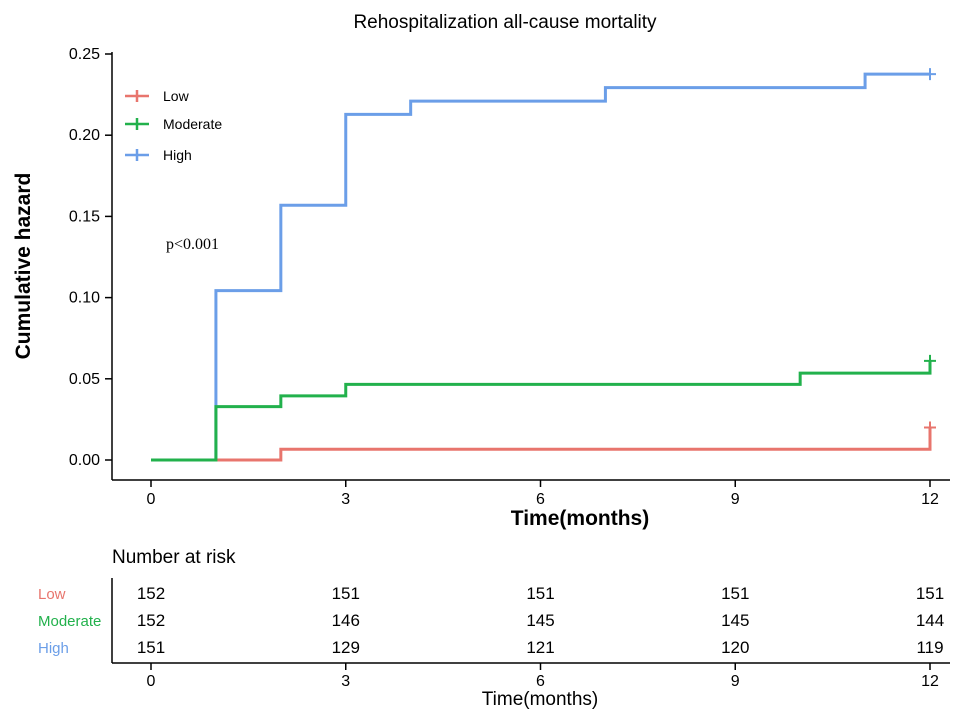 The image size is (954, 713). Describe the element at coordinates (930, 427) in the screenshot. I see `censor-mark-low` at that location.